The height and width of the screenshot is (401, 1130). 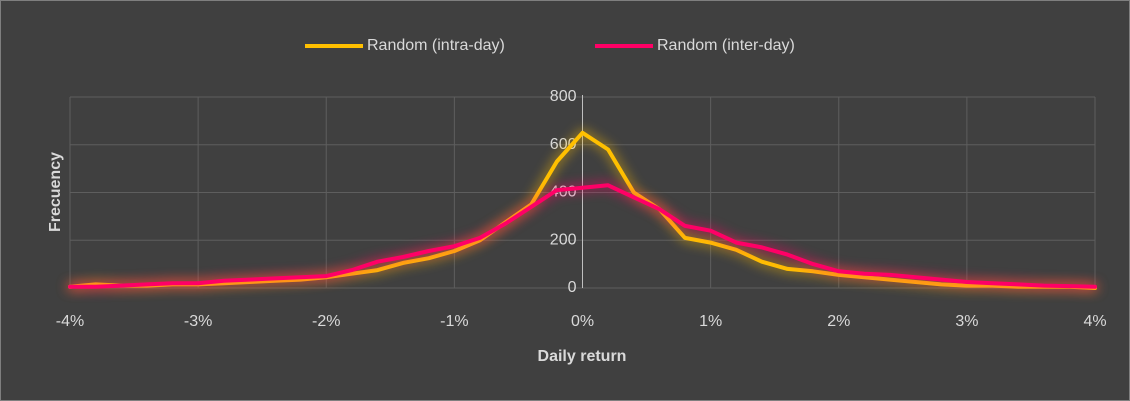 What do you see at coordinates (70, 321) in the screenshot?
I see `x-tick-label: -4%` at bounding box center [70, 321].